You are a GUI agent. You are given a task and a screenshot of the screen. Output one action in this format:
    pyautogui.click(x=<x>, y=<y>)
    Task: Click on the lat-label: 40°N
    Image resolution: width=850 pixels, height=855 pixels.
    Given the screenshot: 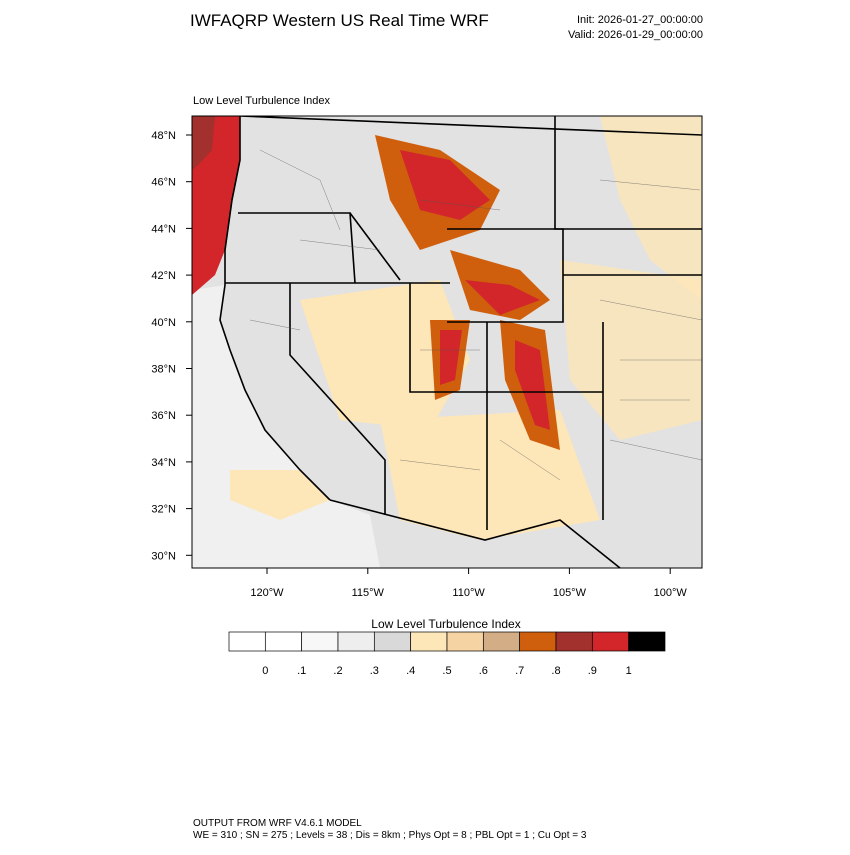 What is the action you would take?
    pyautogui.click(x=163, y=323)
    